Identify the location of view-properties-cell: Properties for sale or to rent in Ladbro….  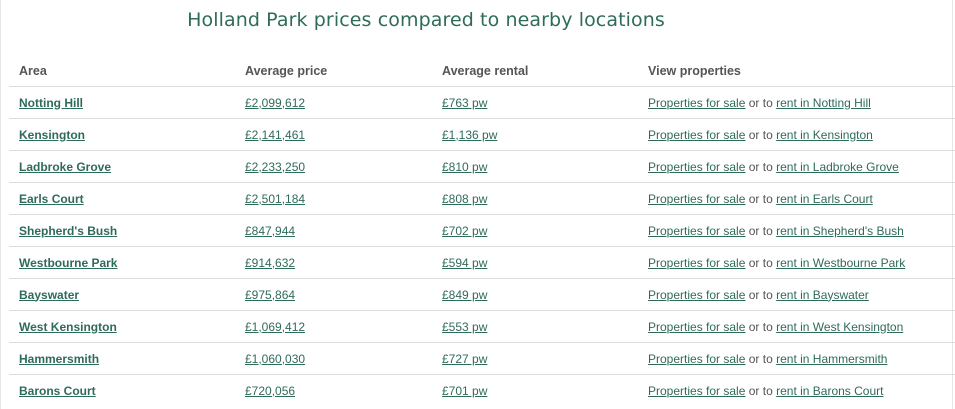
(796, 166).